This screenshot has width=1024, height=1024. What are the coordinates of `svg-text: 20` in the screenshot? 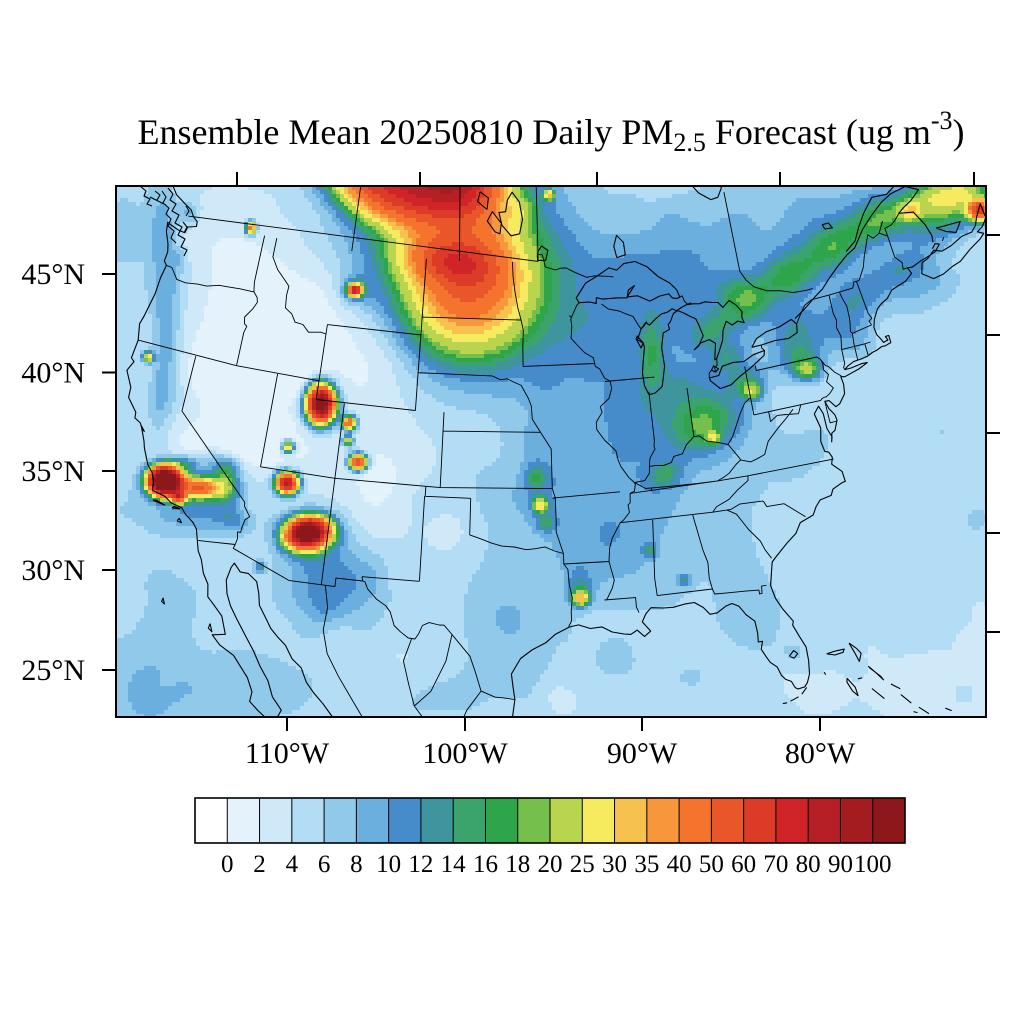 It's located at (550, 864).